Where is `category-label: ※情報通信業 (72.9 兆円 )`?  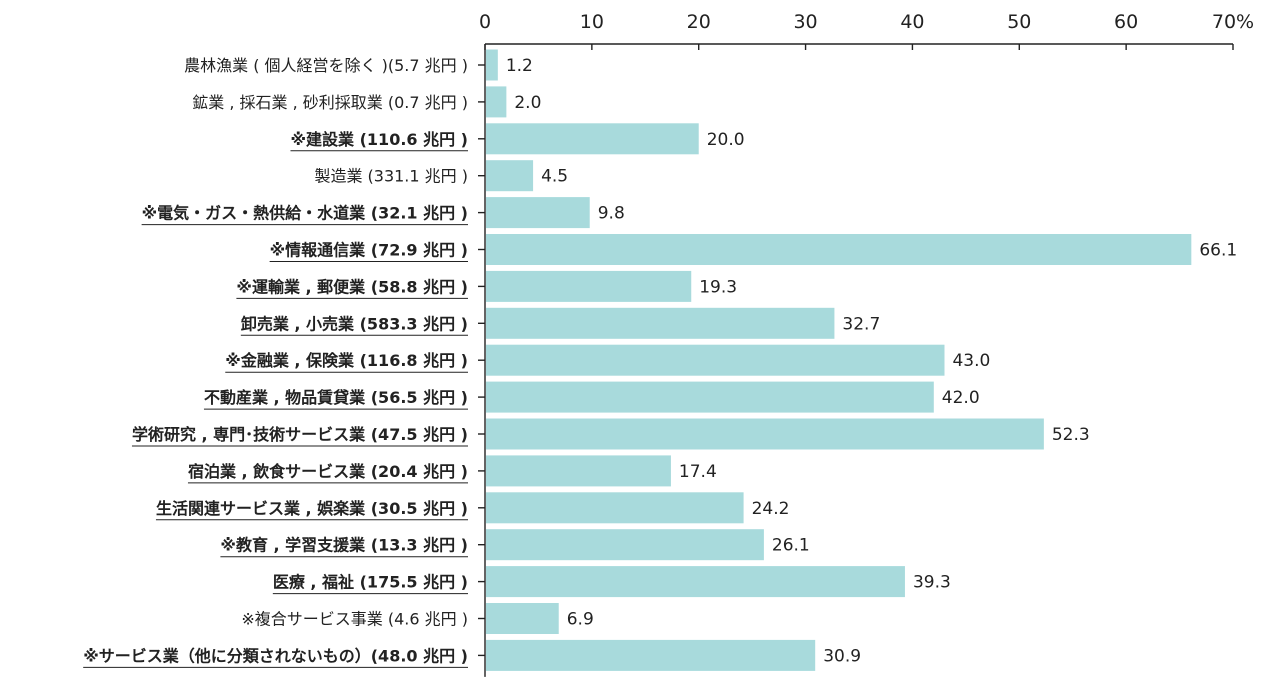
category-label: ※情報通信業 (72.9 兆円 ) is located at coordinates (369, 250).